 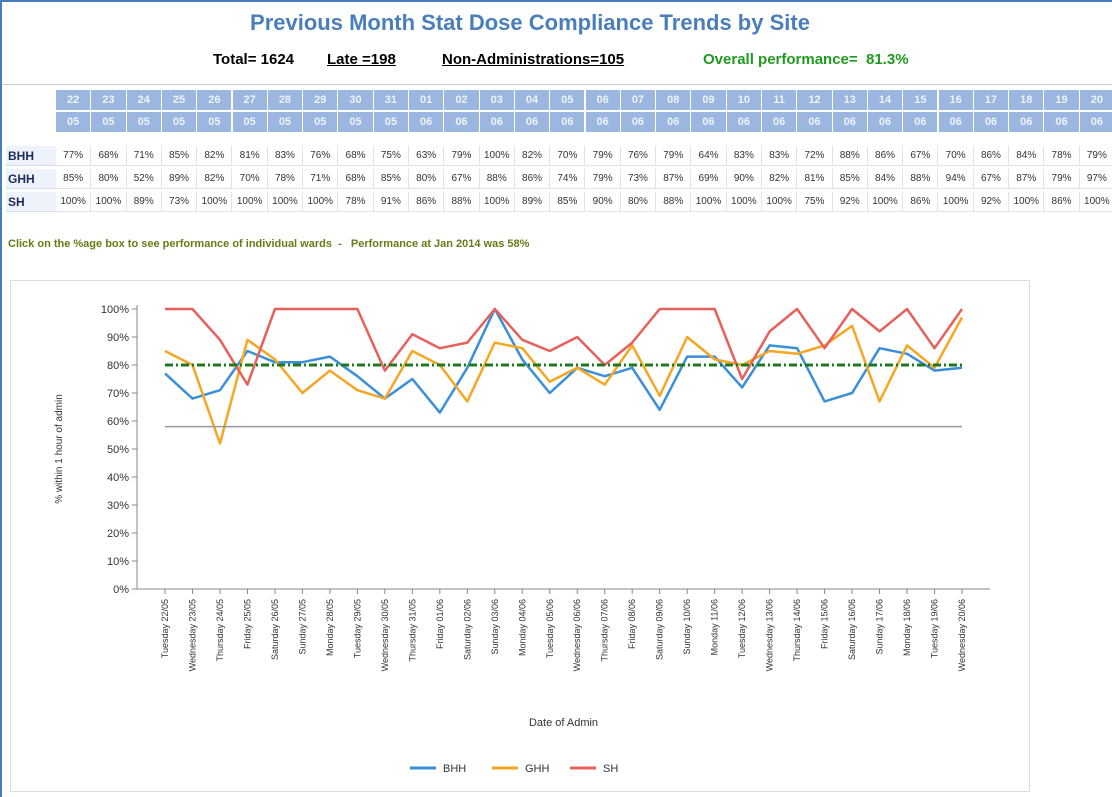 I want to click on percent-cell: 52%, so click(x=144, y=179).